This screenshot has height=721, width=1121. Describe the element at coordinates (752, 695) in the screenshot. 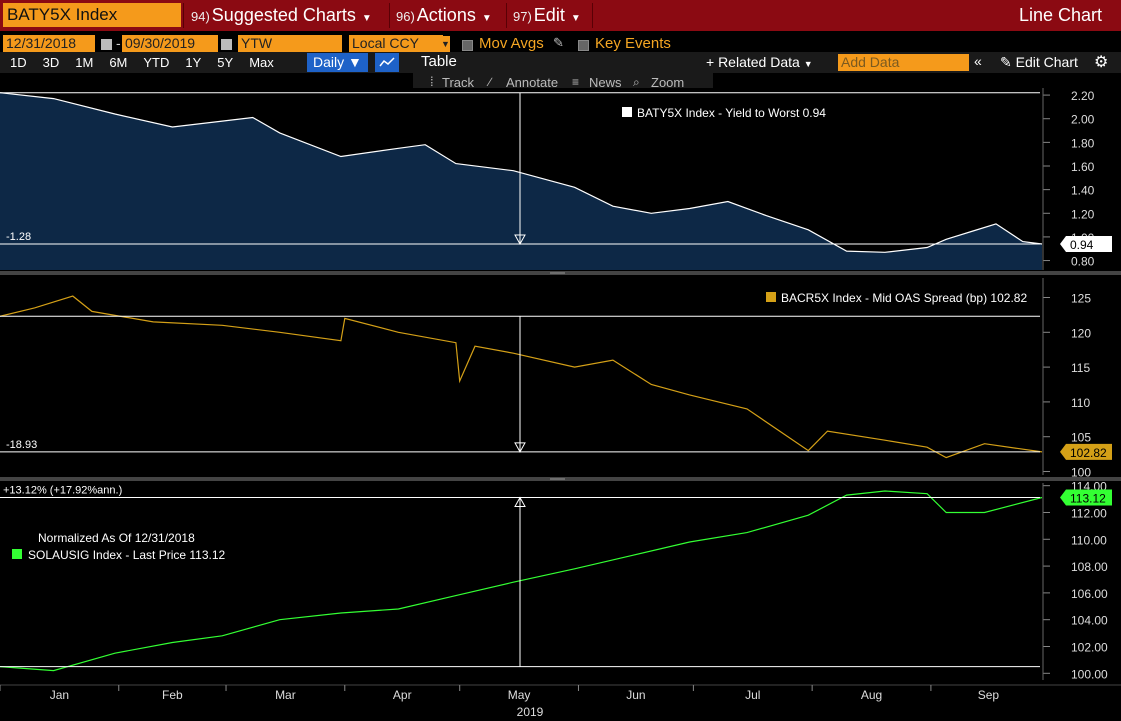

I see `x-tick-label: Jul` at that location.